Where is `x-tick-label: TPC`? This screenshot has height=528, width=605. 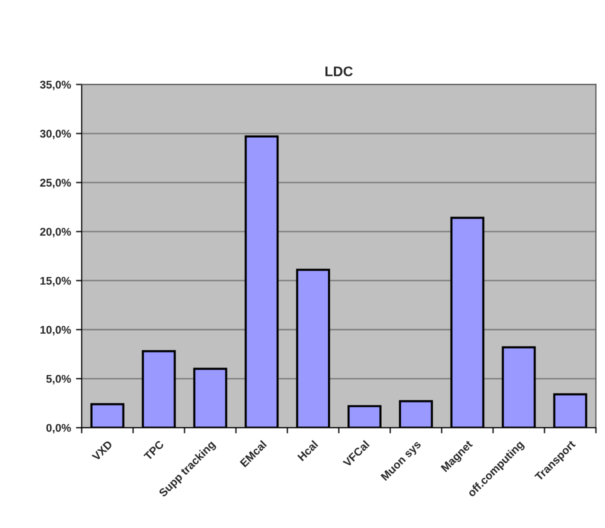
x-tick-label: TPC is located at coordinates (153, 450).